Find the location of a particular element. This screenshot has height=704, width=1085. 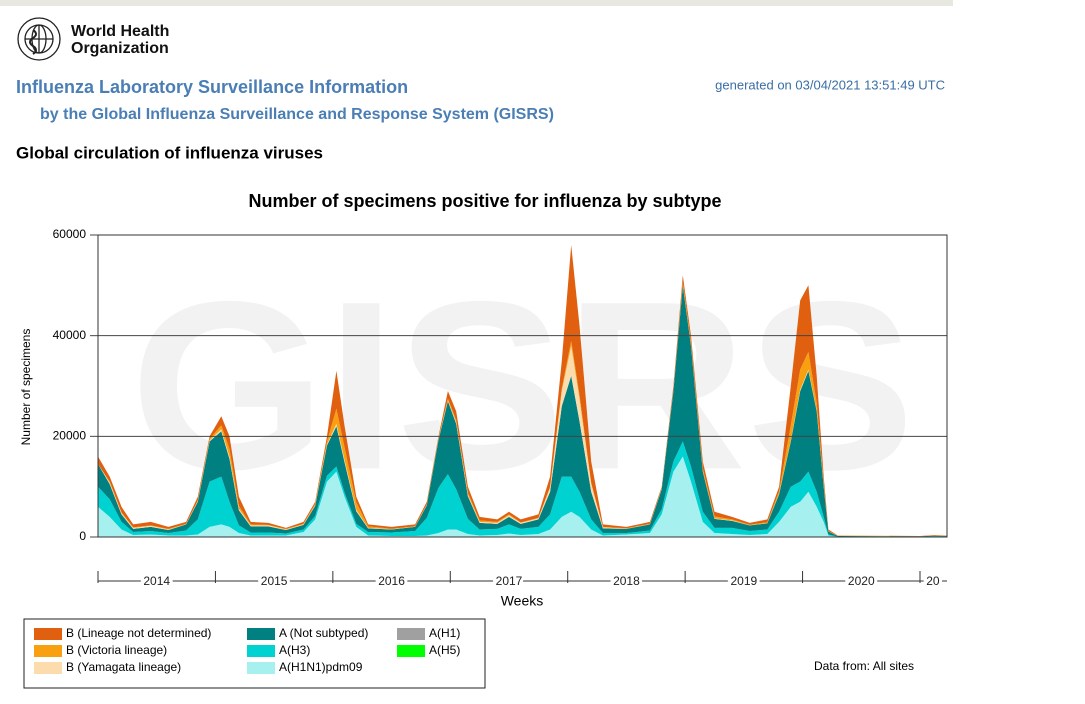

source-note: Data from: All sites is located at coordinates (864, 666).